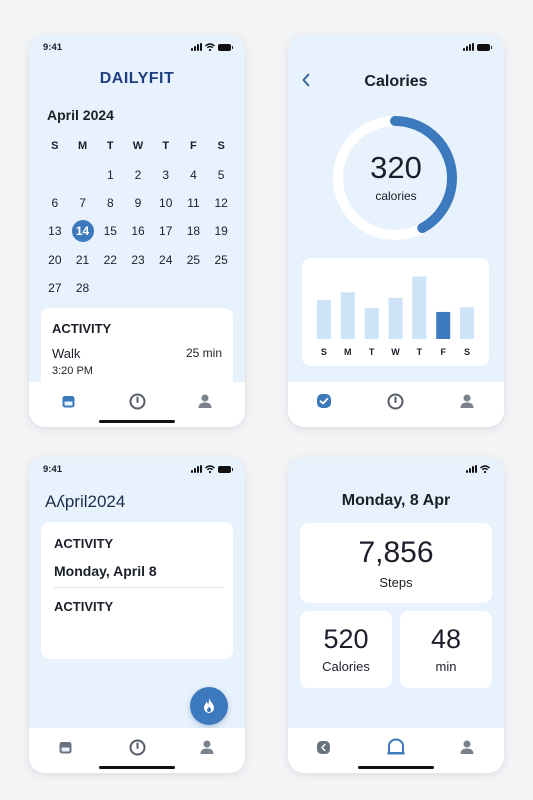  Describe the element at coordinates (166, 174) in the screenshot. I see `calendar-day: 3` at that location.